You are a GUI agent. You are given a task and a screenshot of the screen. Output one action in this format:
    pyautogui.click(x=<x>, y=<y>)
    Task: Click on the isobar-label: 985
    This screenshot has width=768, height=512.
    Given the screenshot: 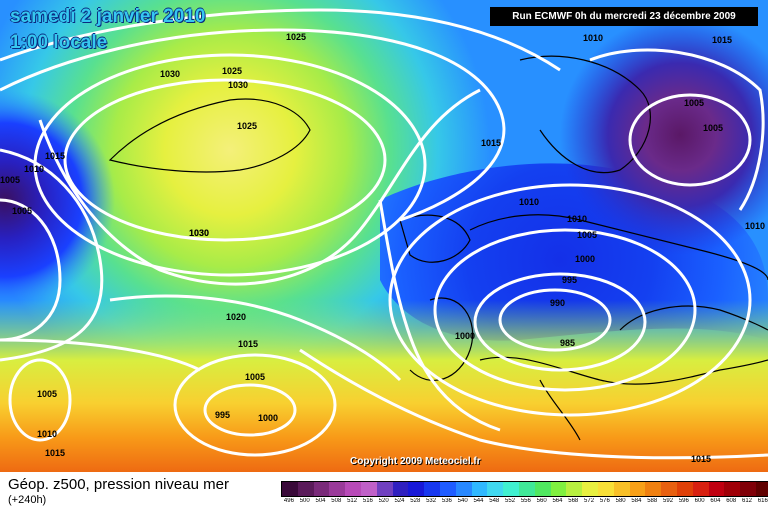 What is the action you would take?
    pyautogui.click(x=567, y=343)
    